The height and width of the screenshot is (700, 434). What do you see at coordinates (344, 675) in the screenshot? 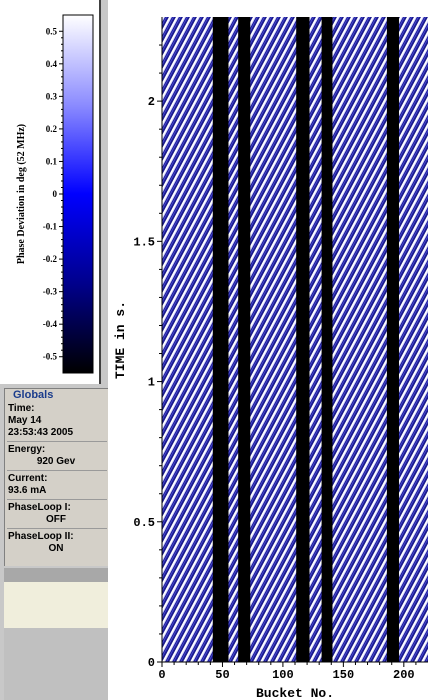
I see `x-tick-label: 150` at bounding box center [344, 675].